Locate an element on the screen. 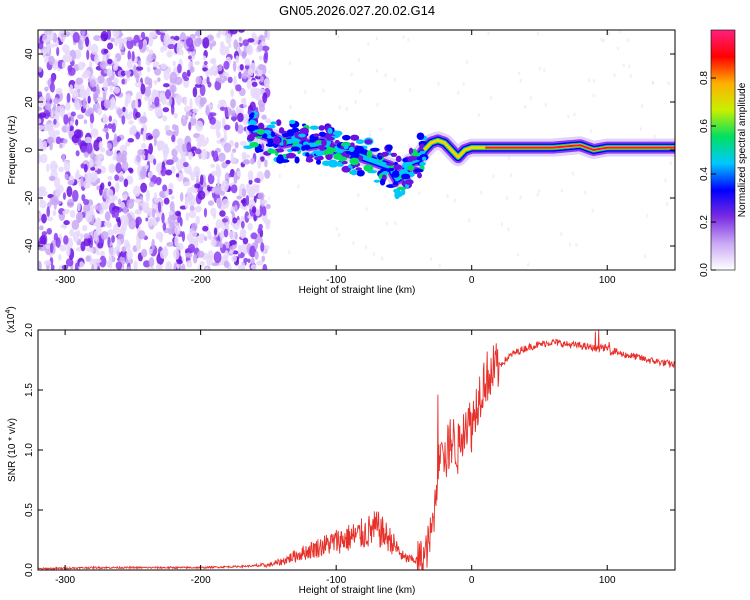  x-tick-label: 100 is located at coordinates (607, 580).